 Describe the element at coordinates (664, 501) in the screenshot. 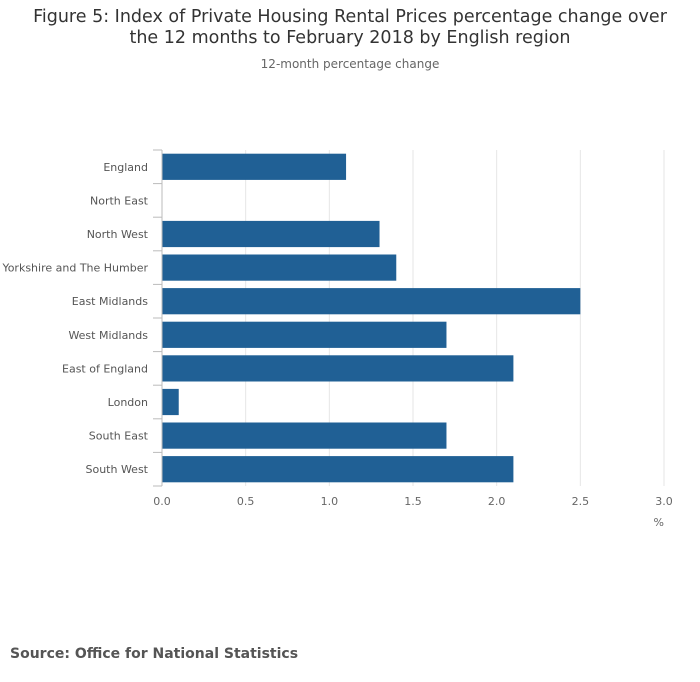

I see `x-tick-label: 3.0` at that location.